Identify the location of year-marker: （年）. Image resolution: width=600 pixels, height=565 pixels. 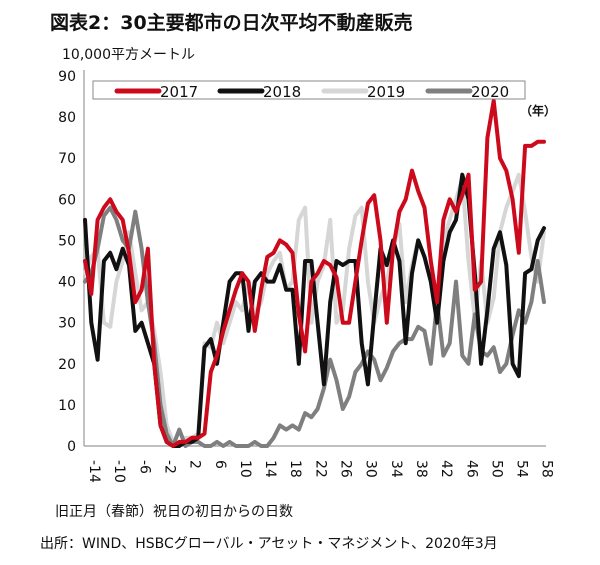
(538, 111).